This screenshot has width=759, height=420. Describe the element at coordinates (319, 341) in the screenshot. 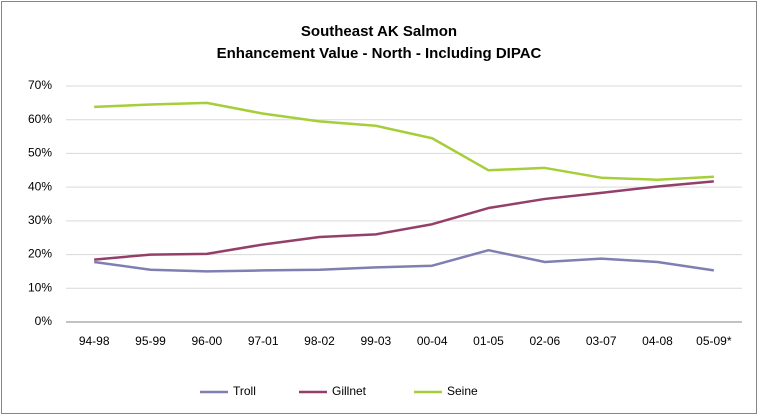

I see `x-tick-label: 98-02` at that location.